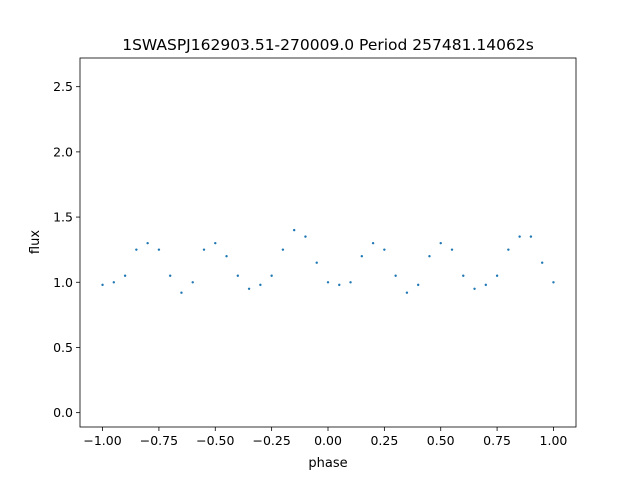 The image size is (640, 480). I want to click on x-tick-label: −0.25, so click(271, 440).